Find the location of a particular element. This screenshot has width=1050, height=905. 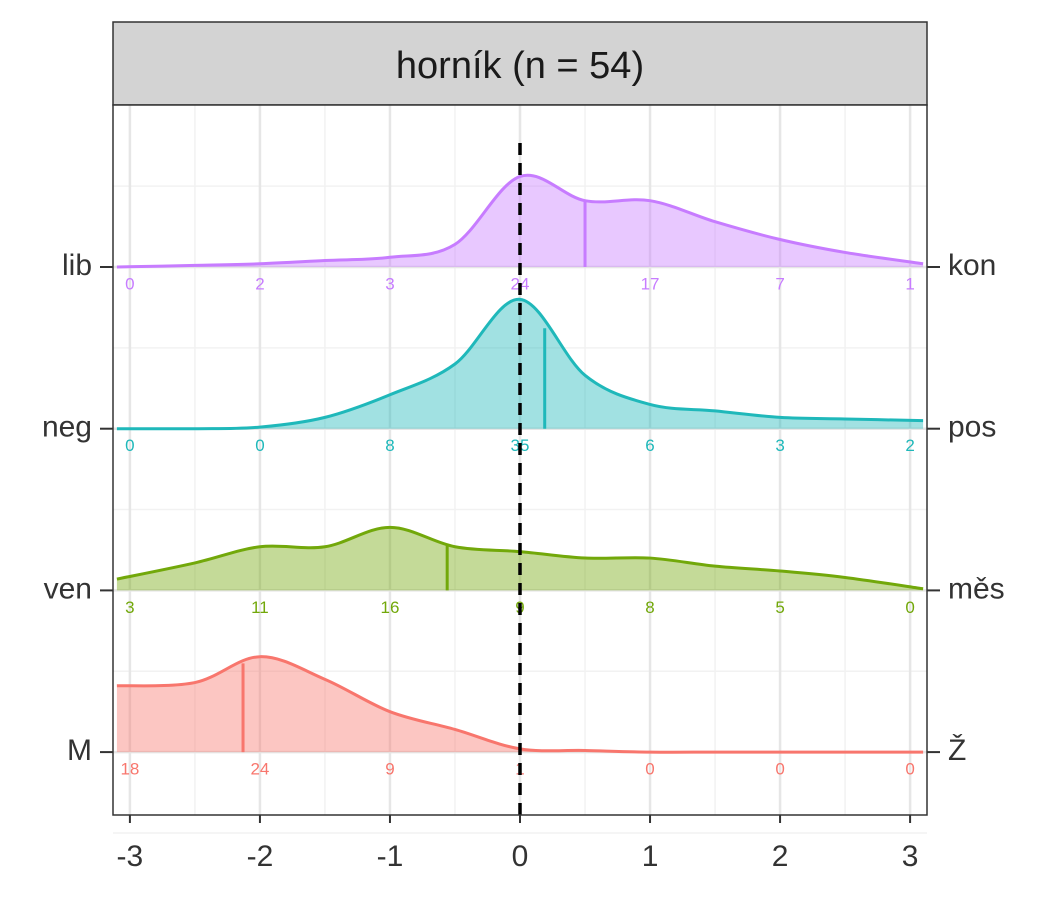

x-tick-label: -3 is located at coordinates (130, 856).